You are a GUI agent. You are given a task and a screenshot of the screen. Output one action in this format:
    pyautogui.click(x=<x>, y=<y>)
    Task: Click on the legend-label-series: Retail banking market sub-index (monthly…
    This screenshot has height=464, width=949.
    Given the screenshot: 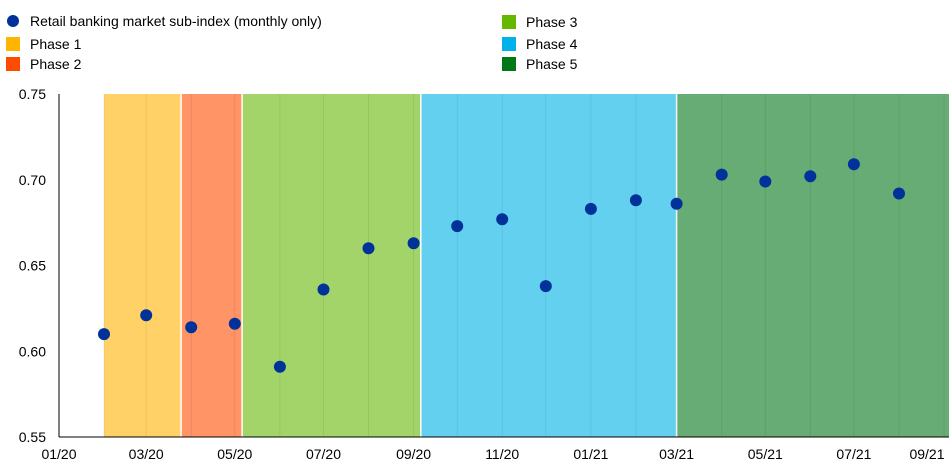 What is the action you would take?
    pyautogui.click(x=176, y=21)
    